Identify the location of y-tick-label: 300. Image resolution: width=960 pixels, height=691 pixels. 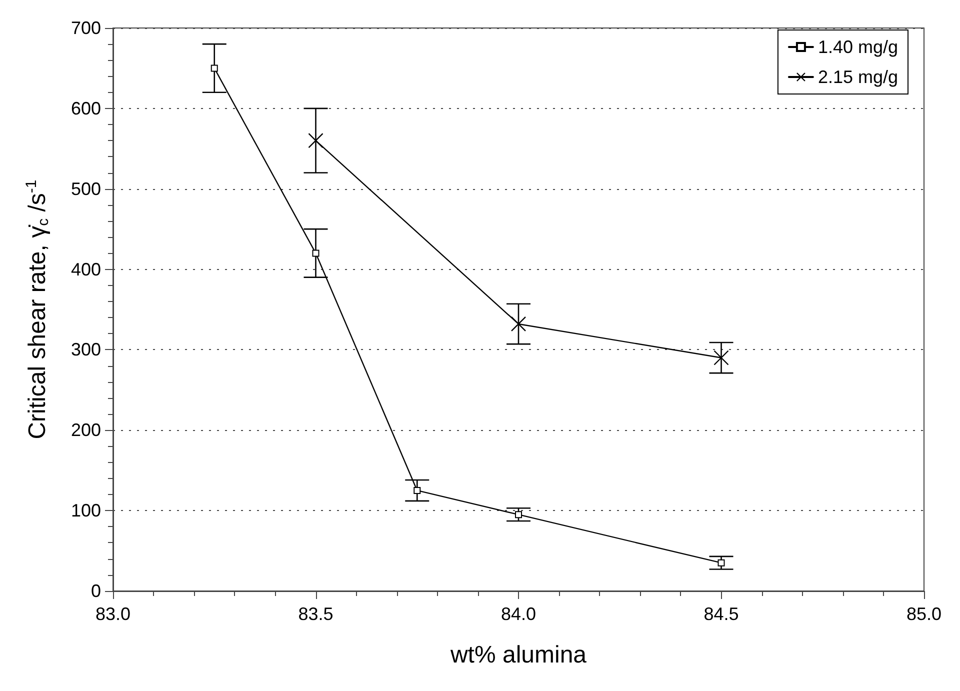
(85, 350).